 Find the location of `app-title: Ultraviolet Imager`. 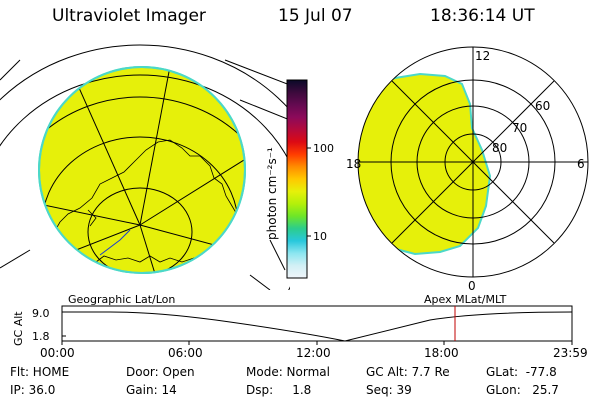

app-title: Ultraviolet Imager is located at coordinates (129, 16).